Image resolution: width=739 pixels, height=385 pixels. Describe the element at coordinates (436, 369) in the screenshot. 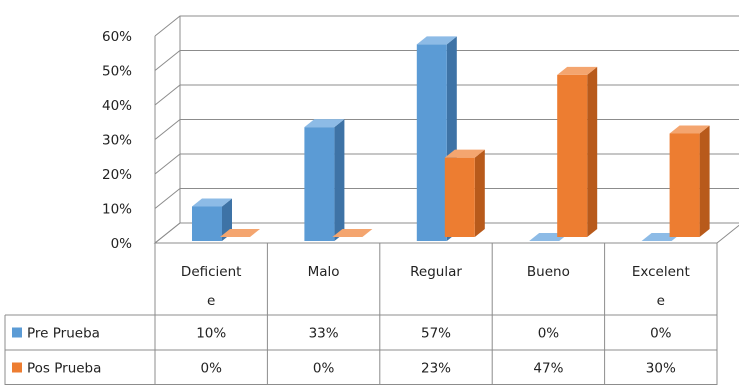

I see `table-value: 23%` at that location.